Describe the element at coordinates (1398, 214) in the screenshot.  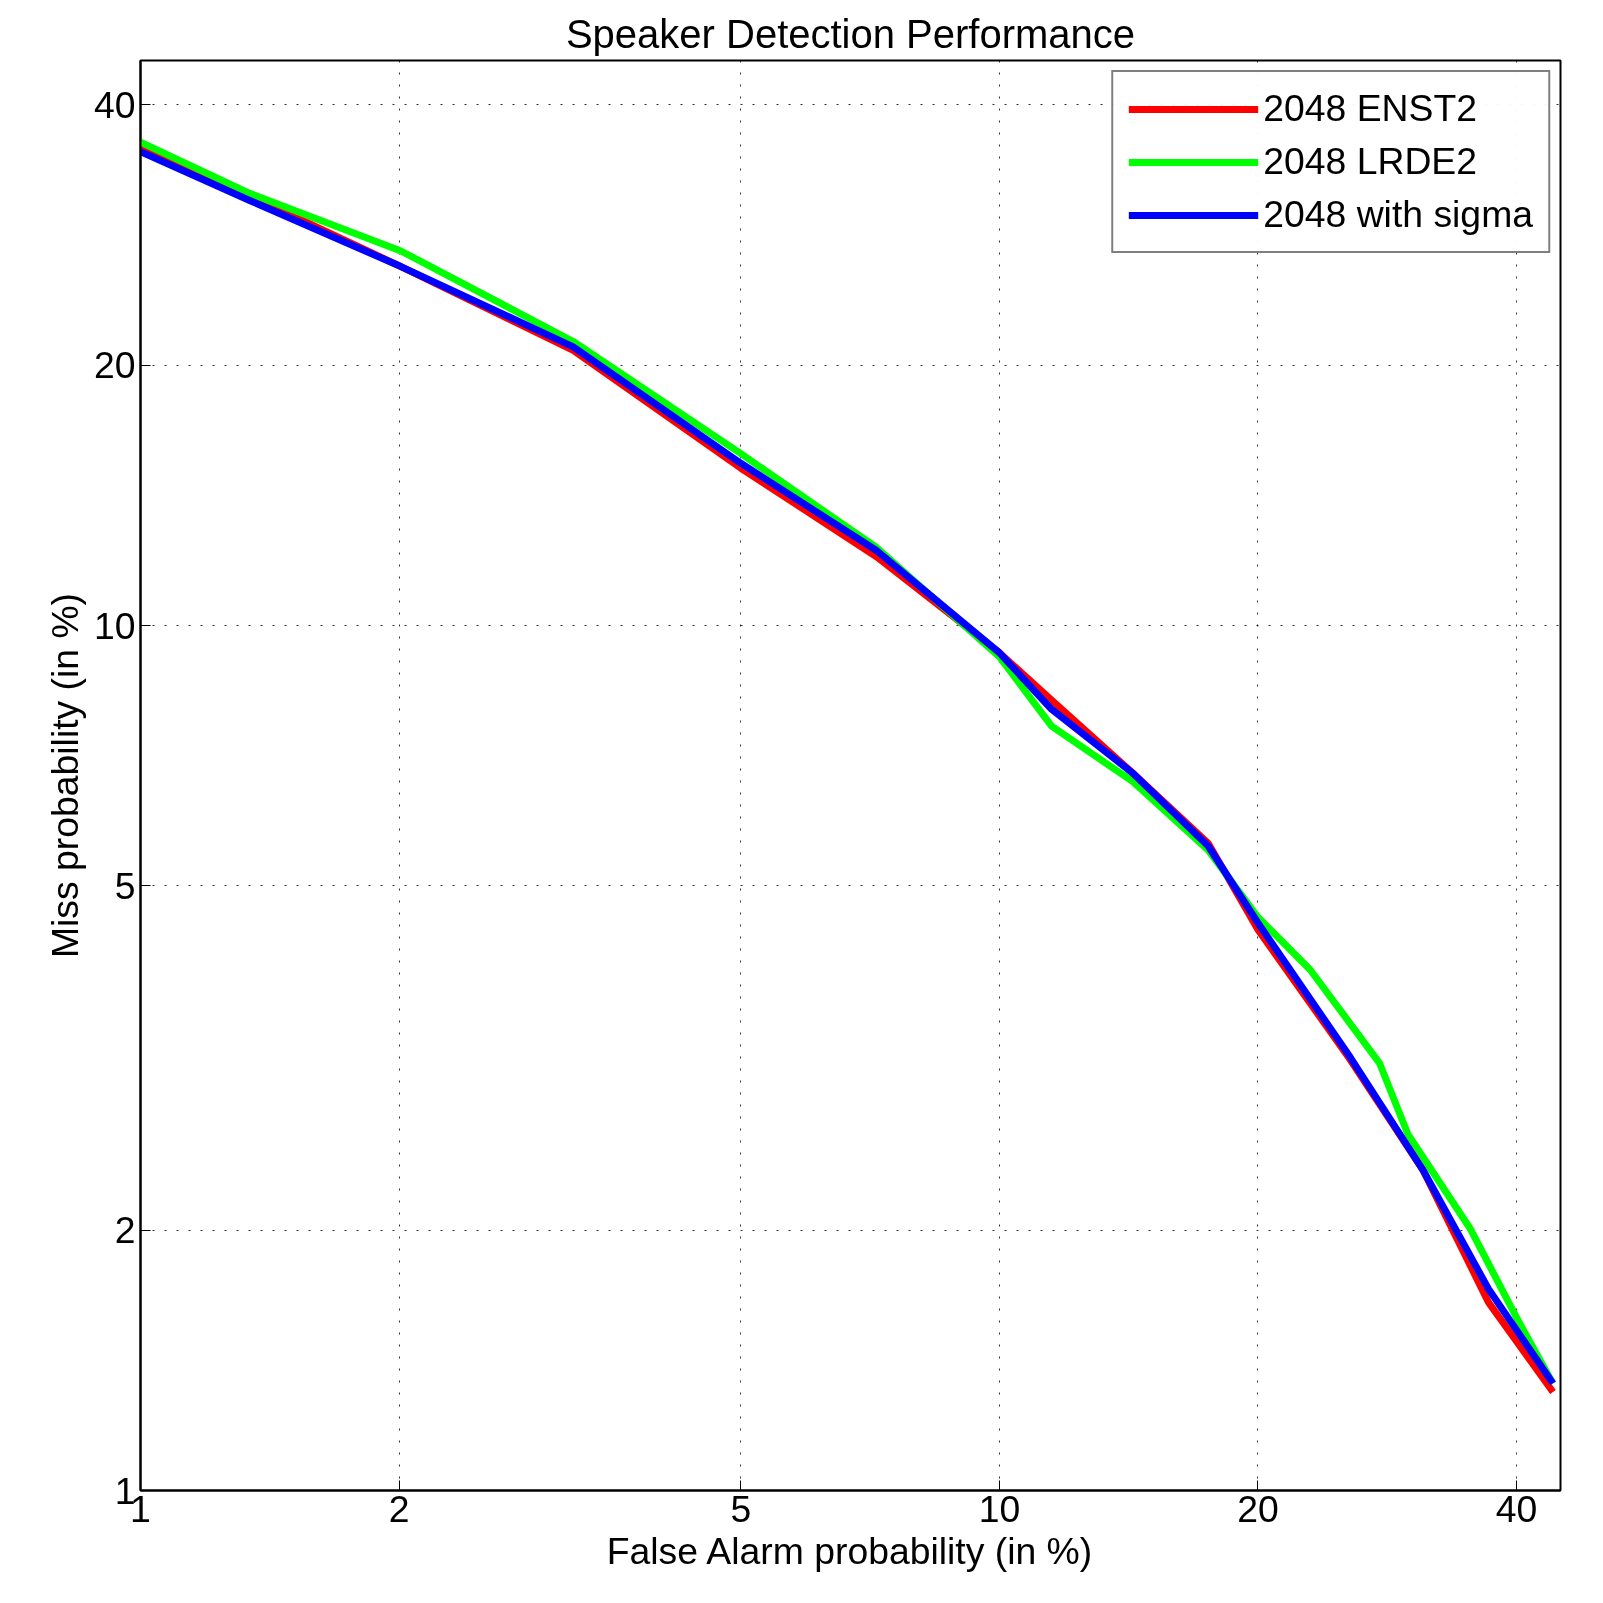
I see `legend-label: 2048 with sigma` at that location.